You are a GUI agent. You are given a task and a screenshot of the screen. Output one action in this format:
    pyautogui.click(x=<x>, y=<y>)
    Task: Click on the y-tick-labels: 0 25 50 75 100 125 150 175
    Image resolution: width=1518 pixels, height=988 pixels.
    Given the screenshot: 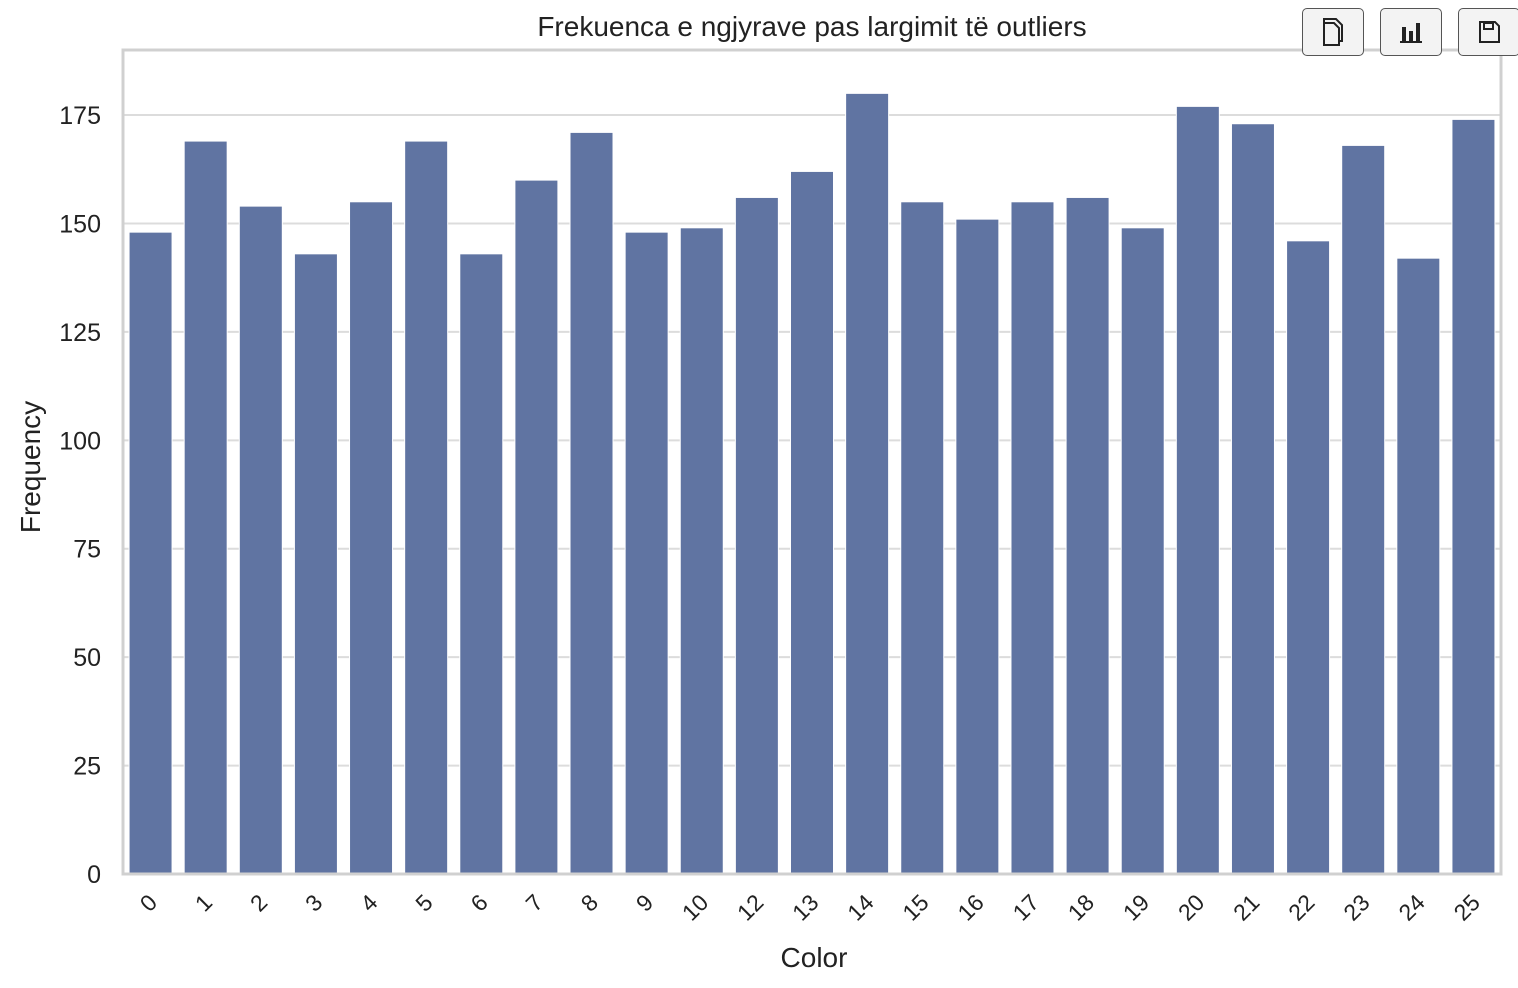 What is the action you would take?
    pyautogui.click(x=80, y=495)
    